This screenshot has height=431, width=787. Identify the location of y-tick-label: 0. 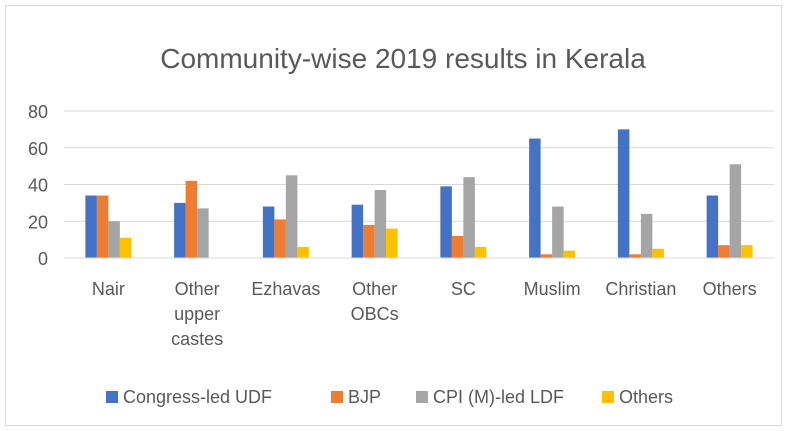
(43, 259).